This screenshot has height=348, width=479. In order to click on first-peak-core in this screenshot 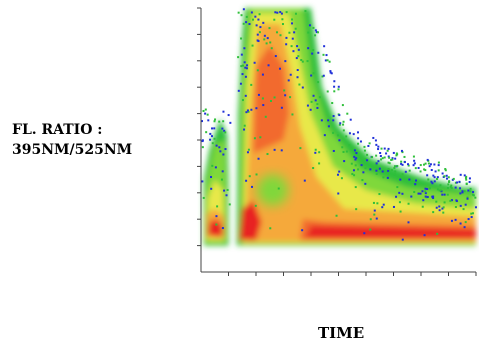, I will do `click(215, 228)`.